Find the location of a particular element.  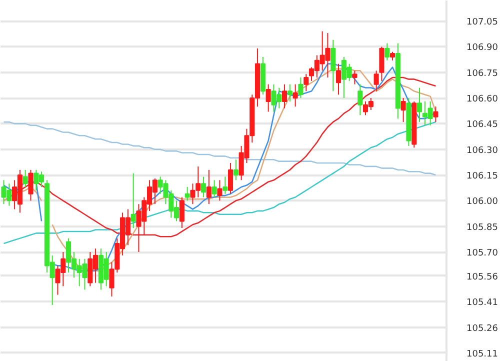

y-tick-label: 105.56 is located at coordinates (482, 277).